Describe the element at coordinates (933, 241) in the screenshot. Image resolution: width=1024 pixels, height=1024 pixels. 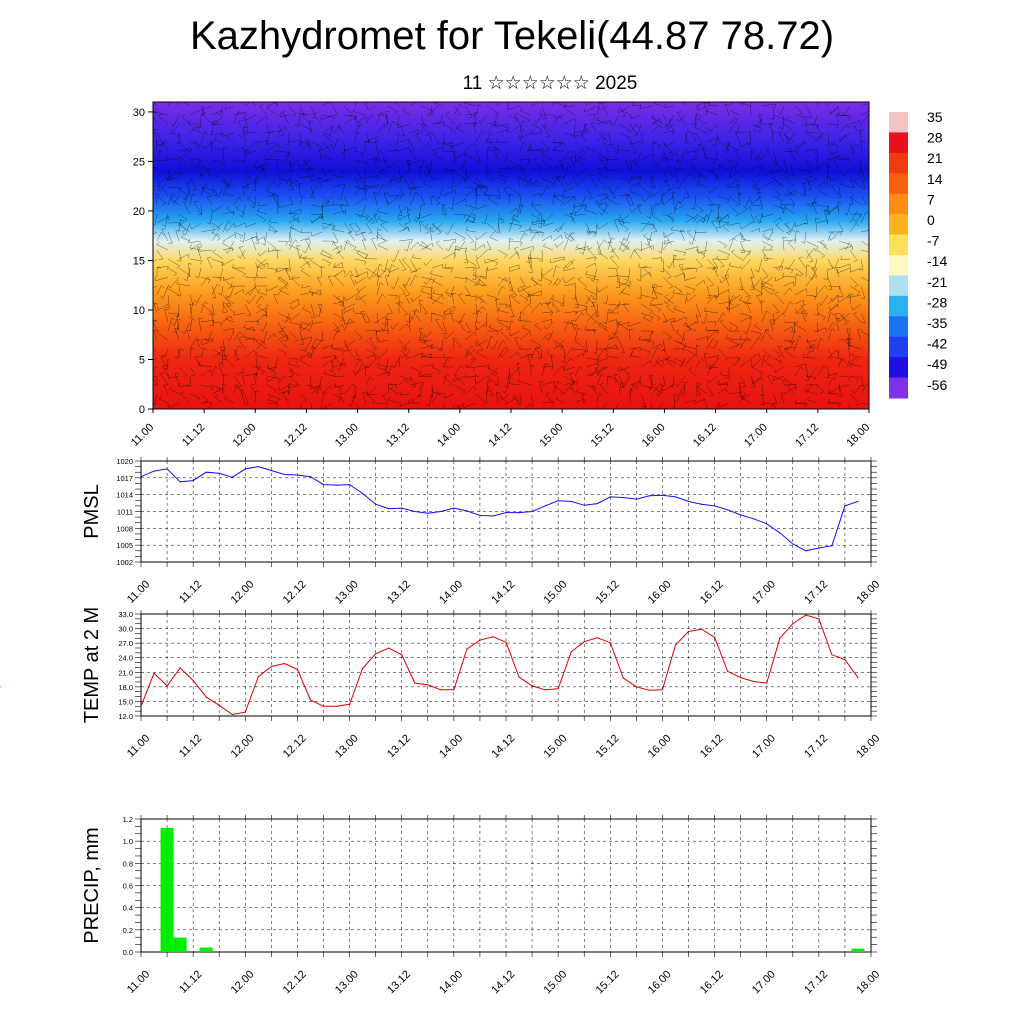
I see `colorbar-label: -7` at that location.